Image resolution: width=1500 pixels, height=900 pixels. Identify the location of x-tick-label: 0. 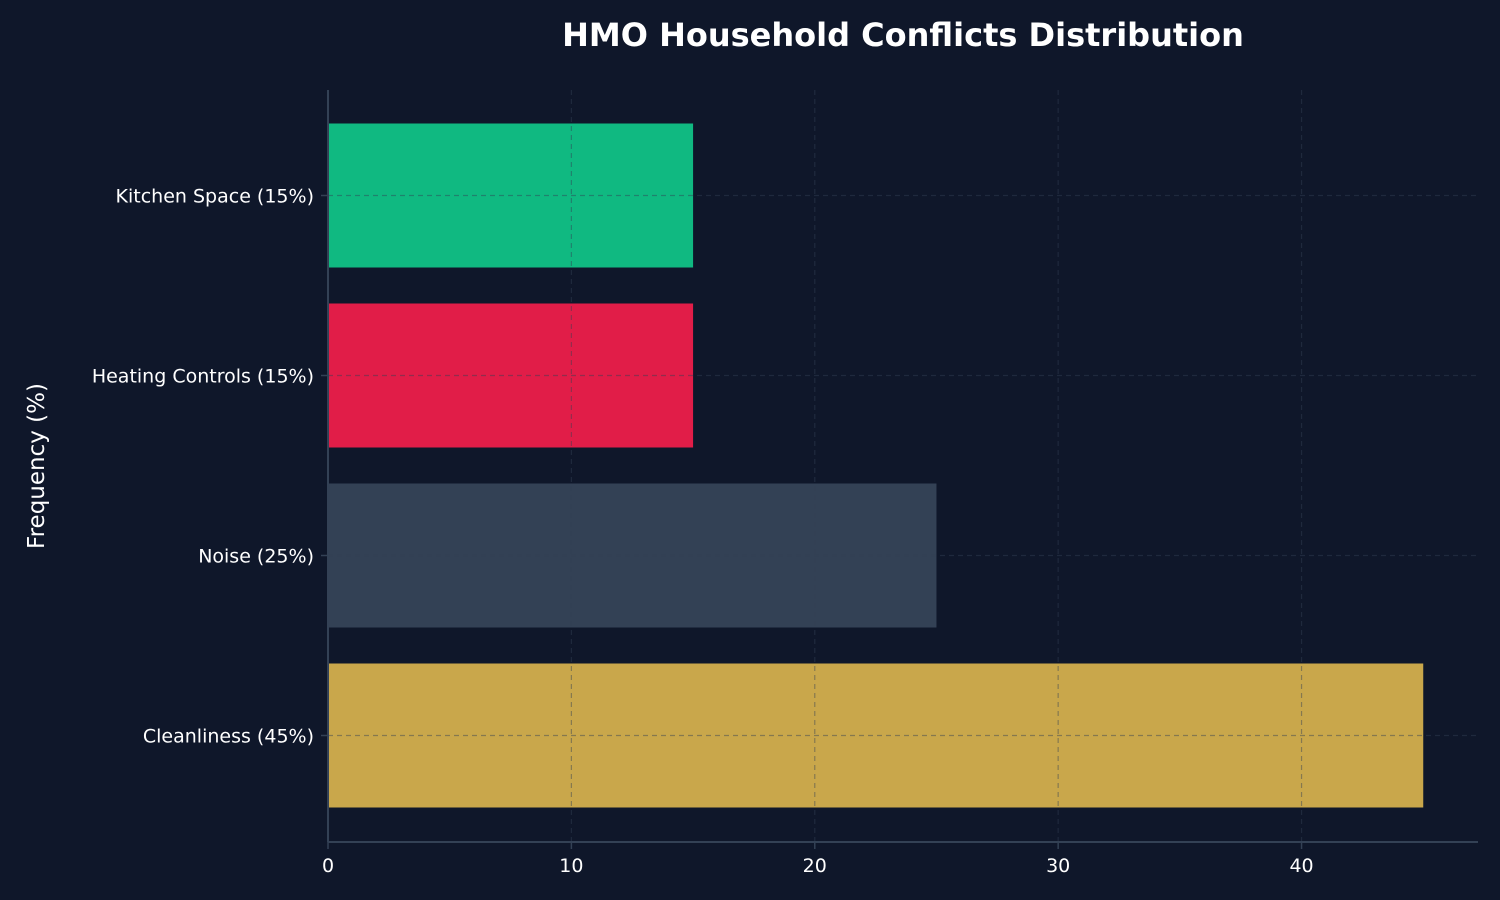
(328, 866).